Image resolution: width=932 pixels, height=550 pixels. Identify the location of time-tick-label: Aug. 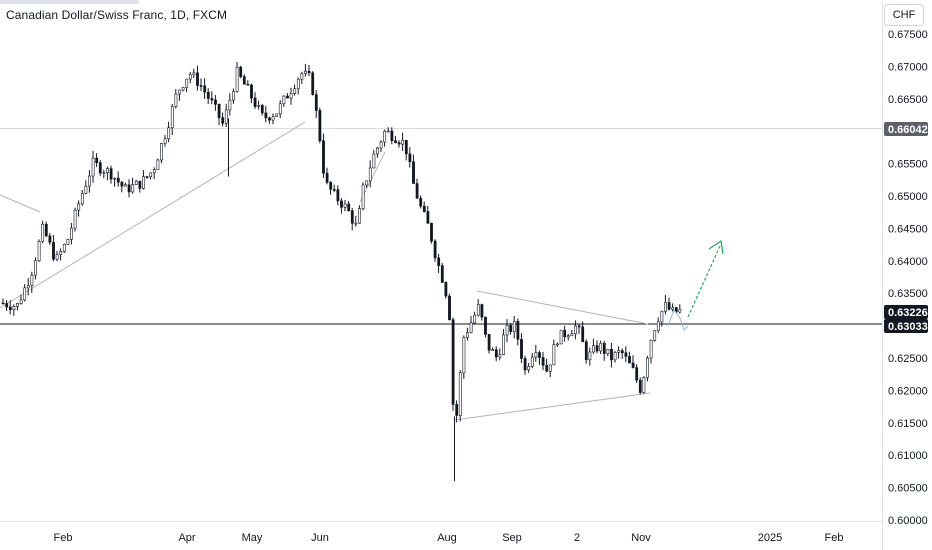
(447, 538).